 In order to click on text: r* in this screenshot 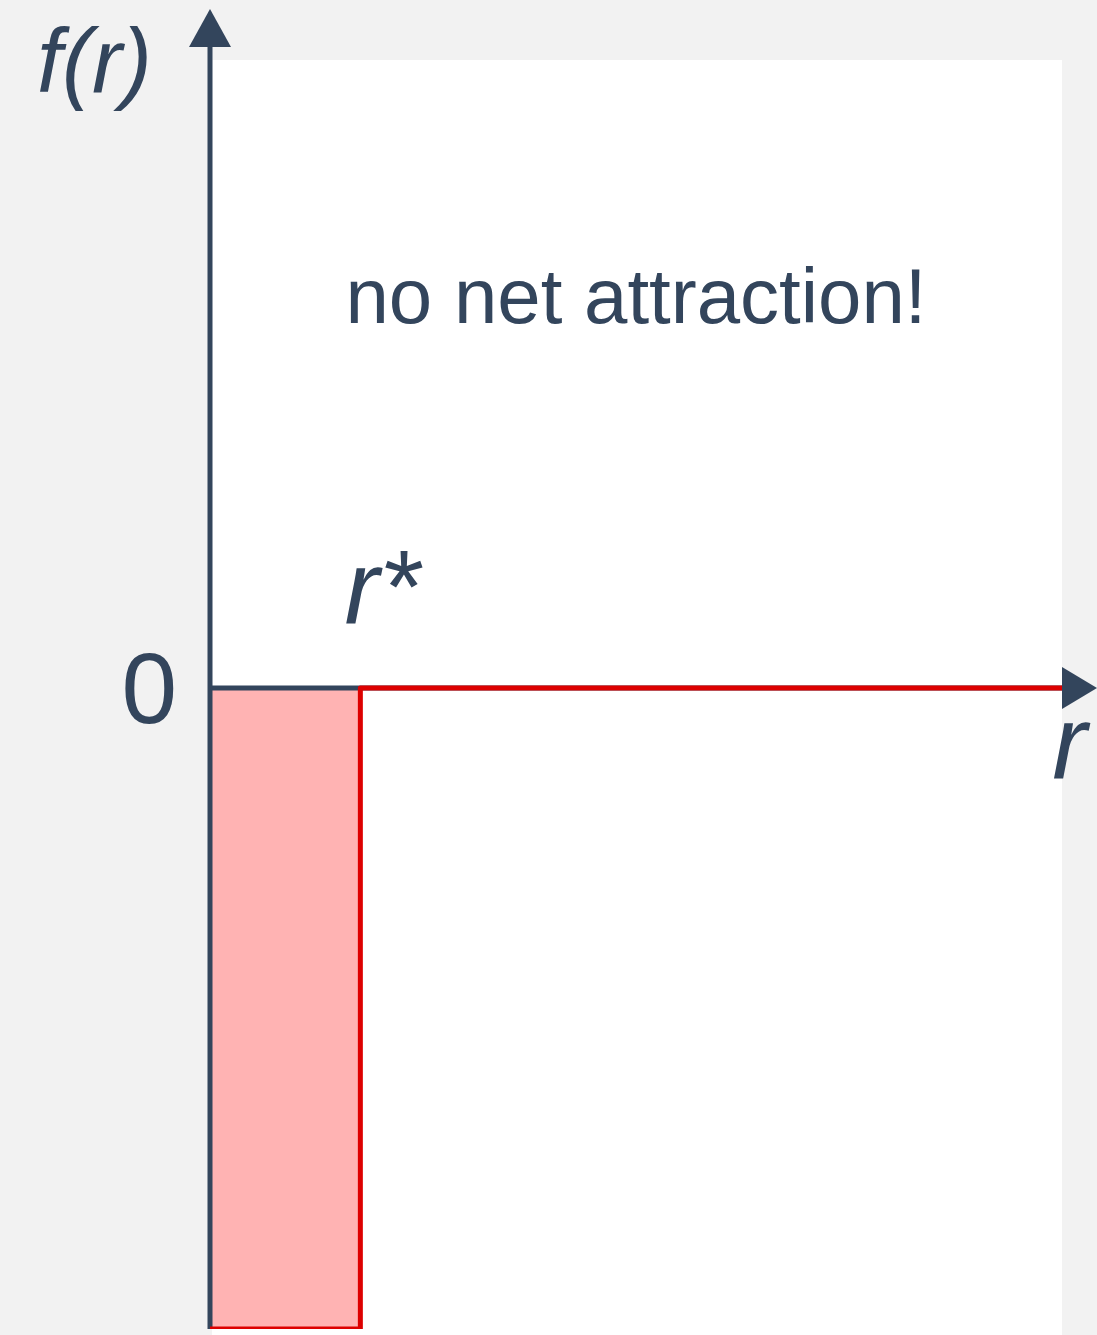, I will do `click(384, 587)`.